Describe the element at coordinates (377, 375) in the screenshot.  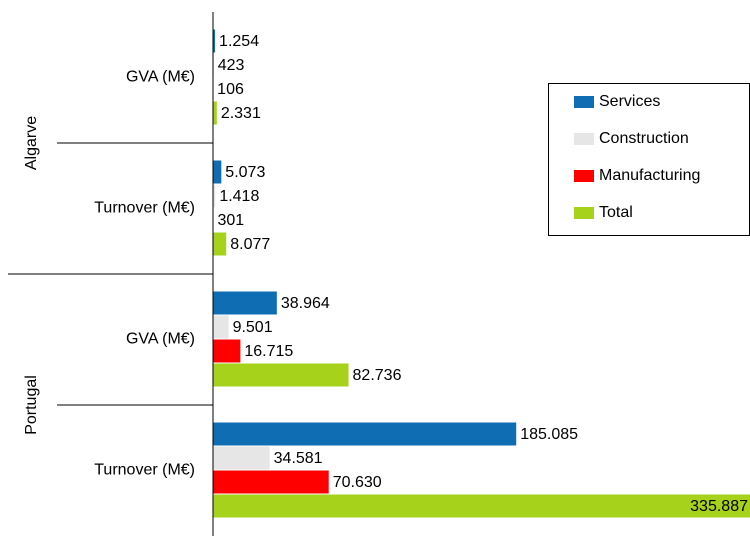
I see `value-label: 82.736` at that location.